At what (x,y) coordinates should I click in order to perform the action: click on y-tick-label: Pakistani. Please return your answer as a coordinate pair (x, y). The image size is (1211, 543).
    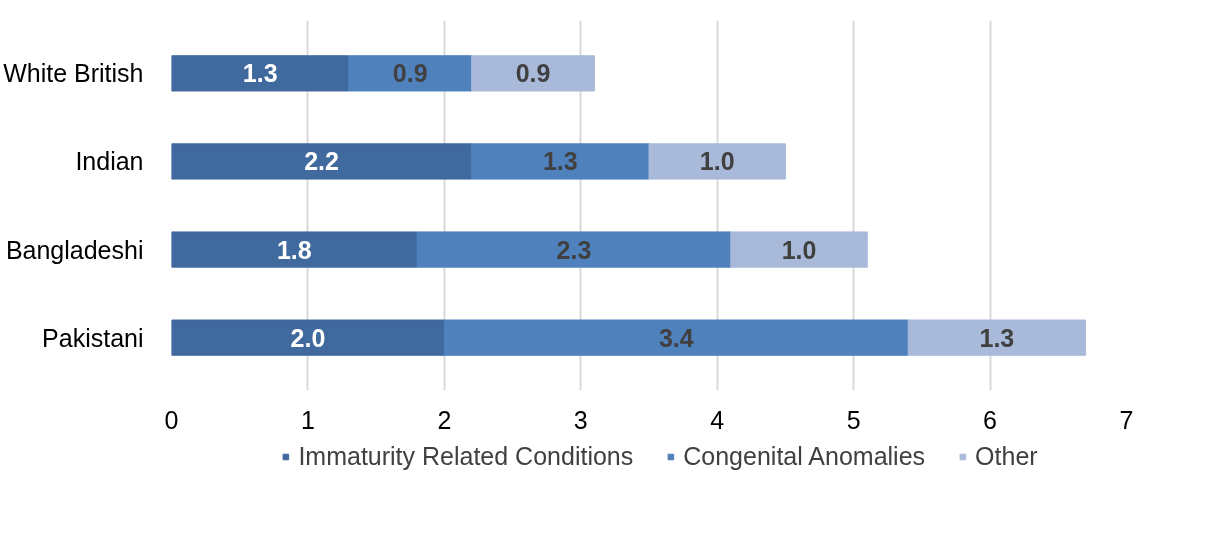
    Looking at the image, I should click on (93, 337).